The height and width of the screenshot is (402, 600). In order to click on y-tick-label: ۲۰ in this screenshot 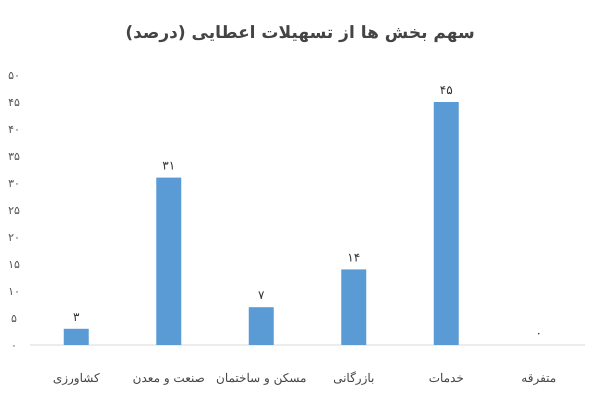, I will do `click(14, 237)`.